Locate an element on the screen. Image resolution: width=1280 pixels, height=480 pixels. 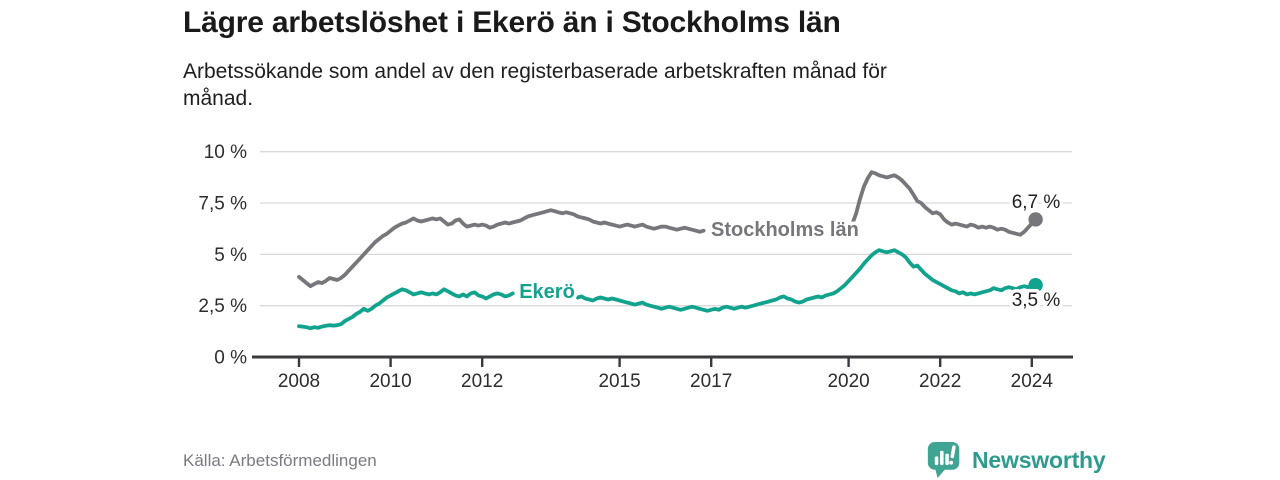
y-tick-label: 2,5 % is located at coordinates (222, 306).